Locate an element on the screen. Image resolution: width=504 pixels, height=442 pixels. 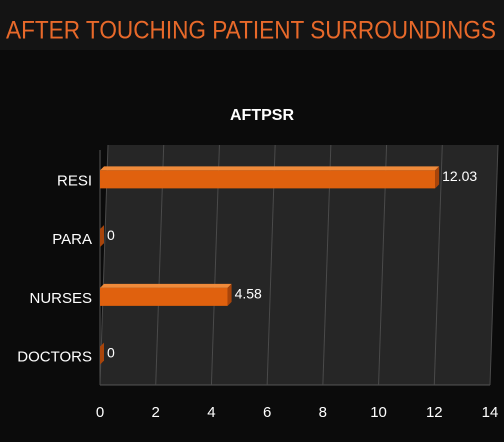
data-label: 4.58 is located at coordinates (248, 294).